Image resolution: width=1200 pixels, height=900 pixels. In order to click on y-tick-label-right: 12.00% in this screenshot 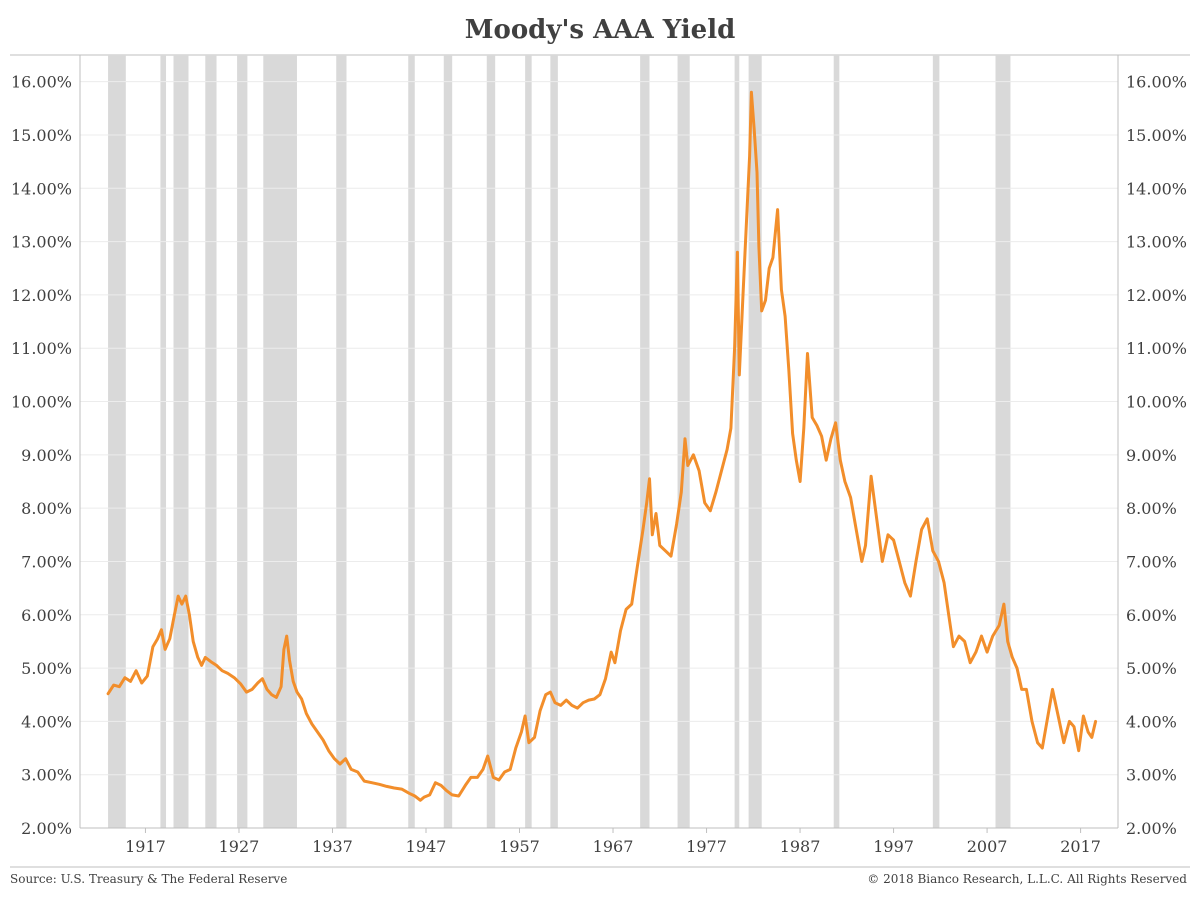, I will do `click(1156, 295)`.